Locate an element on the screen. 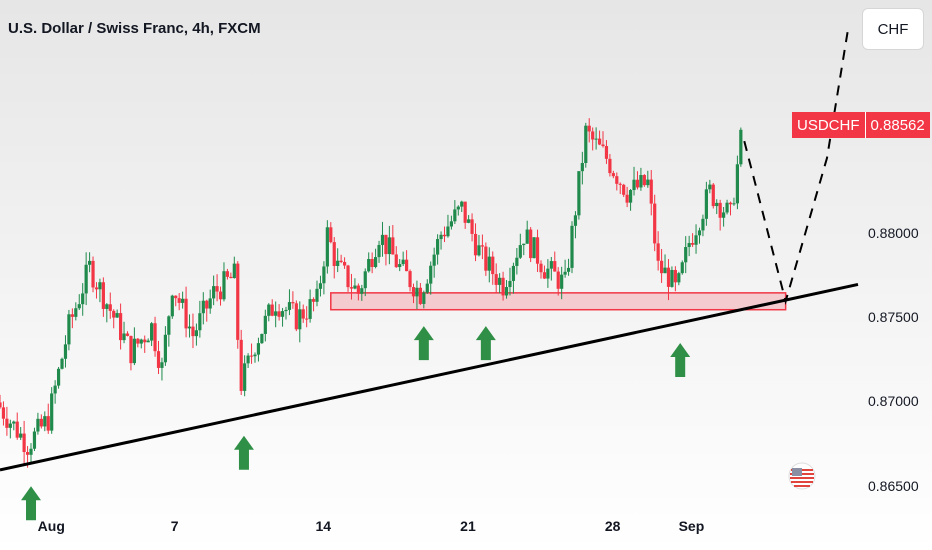 The image size is (932, 550). x-tick-label: 14 is located at coordinates (323, 526).